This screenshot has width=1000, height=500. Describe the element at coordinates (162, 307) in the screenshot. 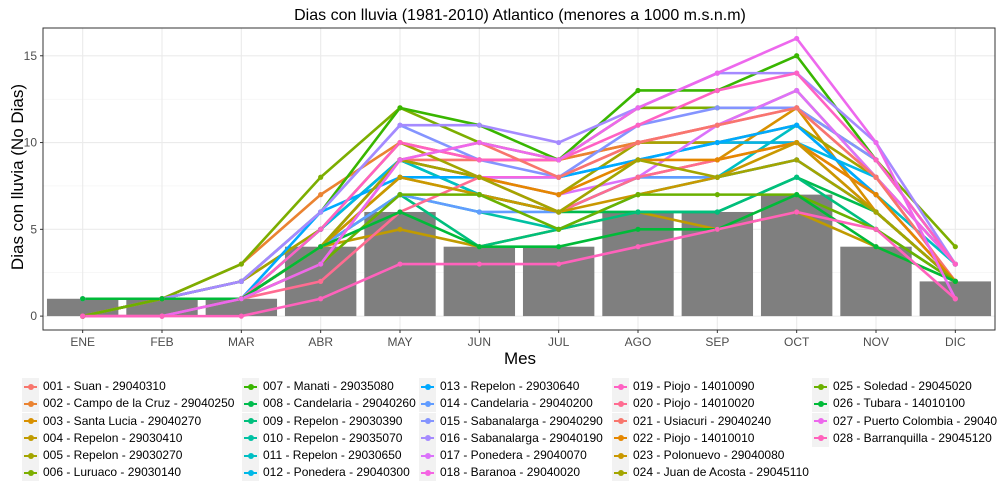

I see `bar-feb` at that location.